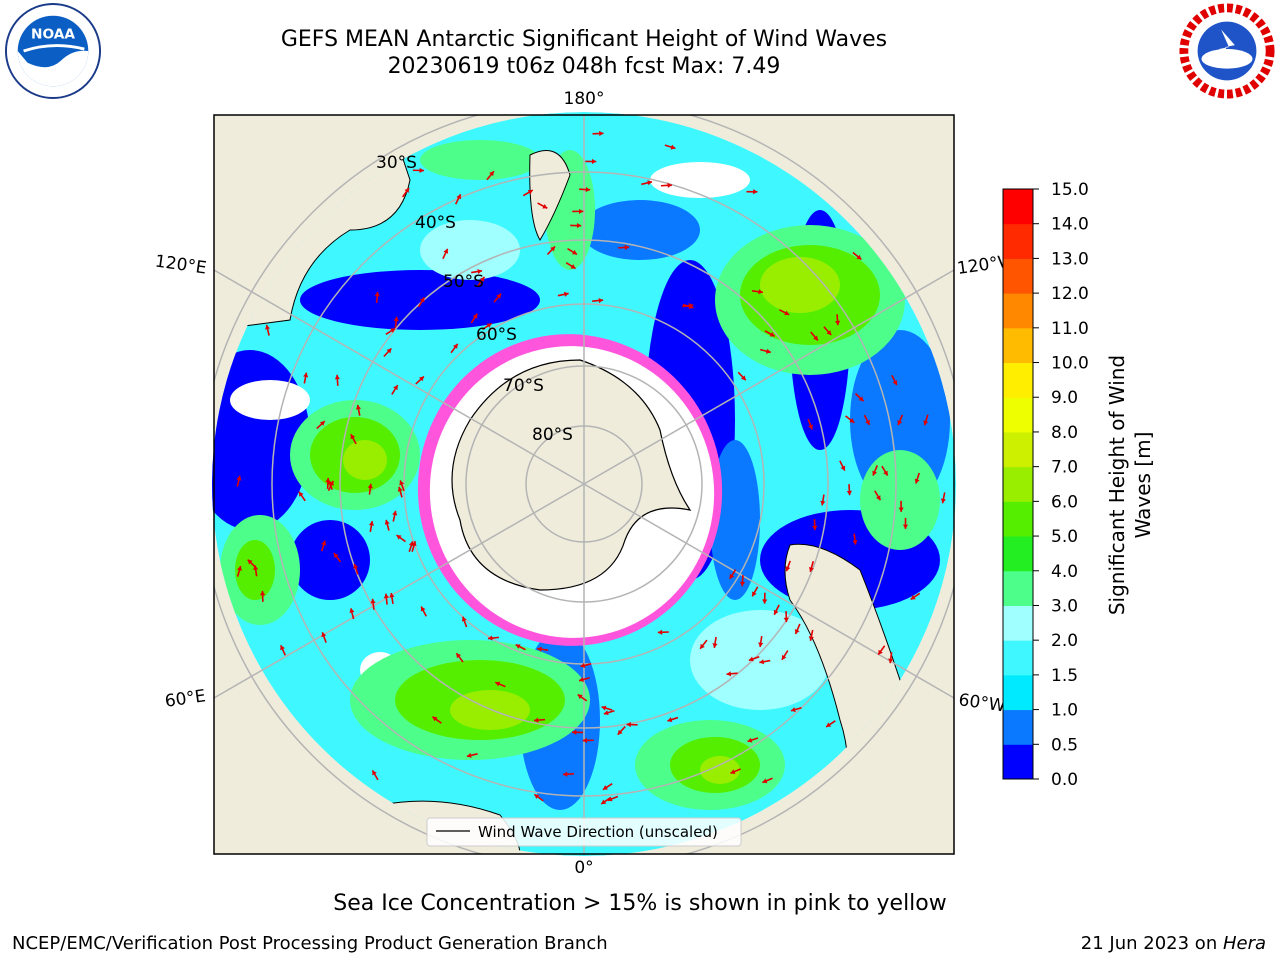  What do you see at coordinates (1070, 225) in the screenshot?
I see `colorbar-tick-label: 14.0` at bounding box center [1070, 225].